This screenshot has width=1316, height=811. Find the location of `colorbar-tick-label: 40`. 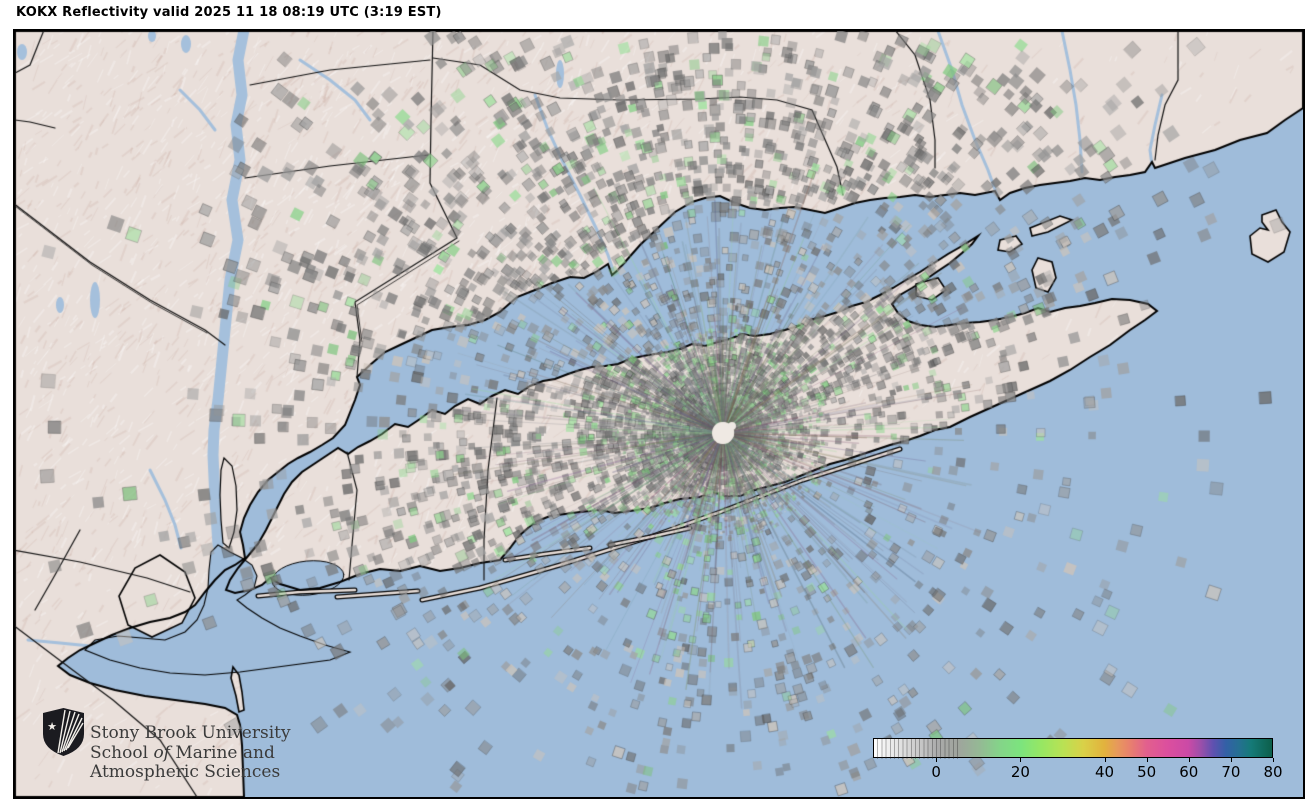

colorbar-tick-label: 40 is located at coordinates (1105, 772).